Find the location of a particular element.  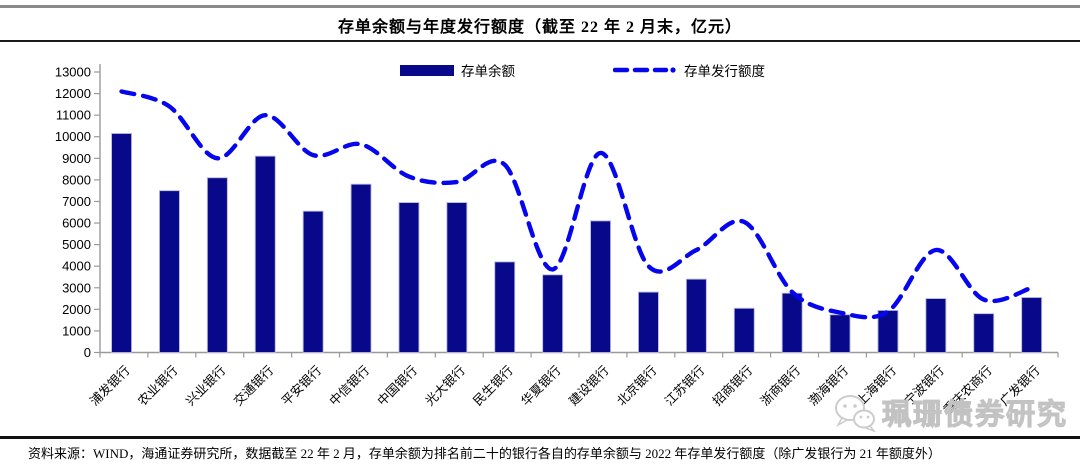

x-label: 建设银行 is located at coordinates (589, 386).